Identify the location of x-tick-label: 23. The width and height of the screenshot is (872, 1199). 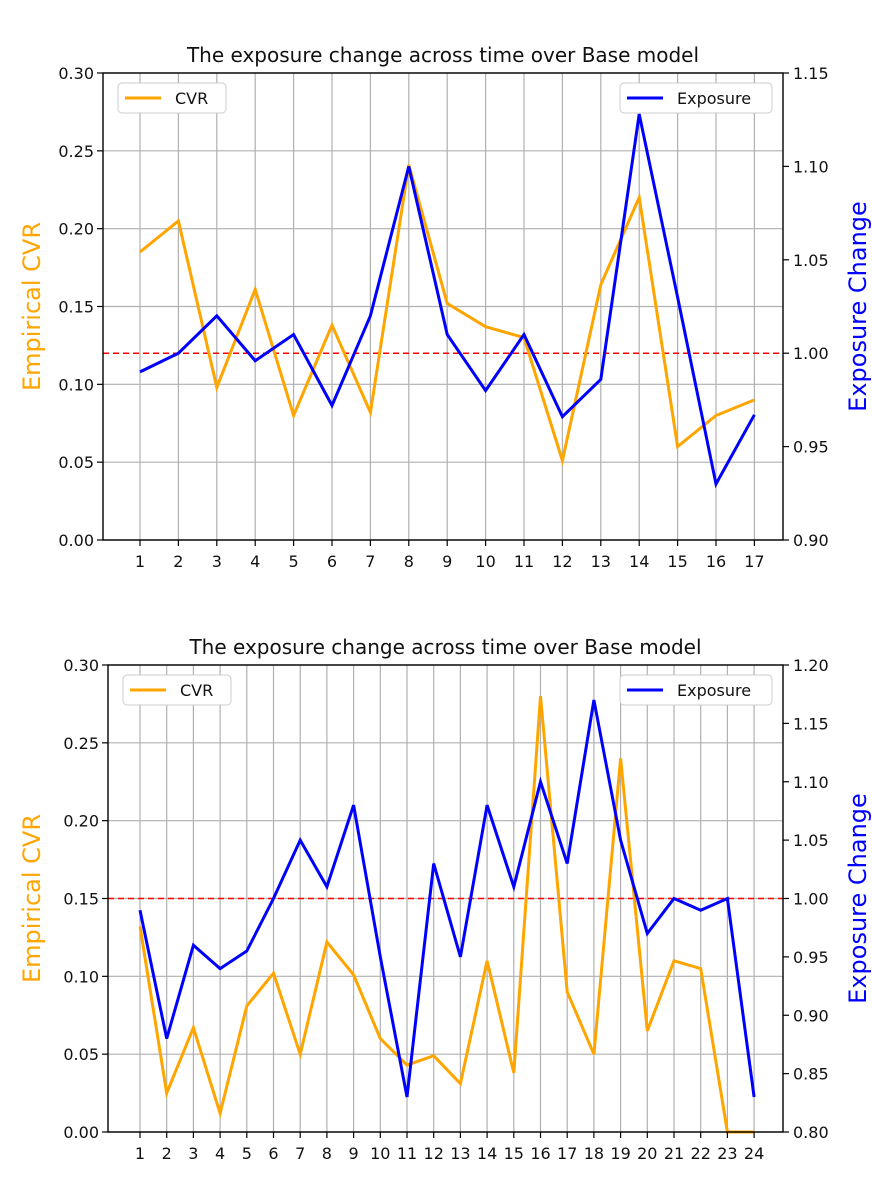
(727, 1153).